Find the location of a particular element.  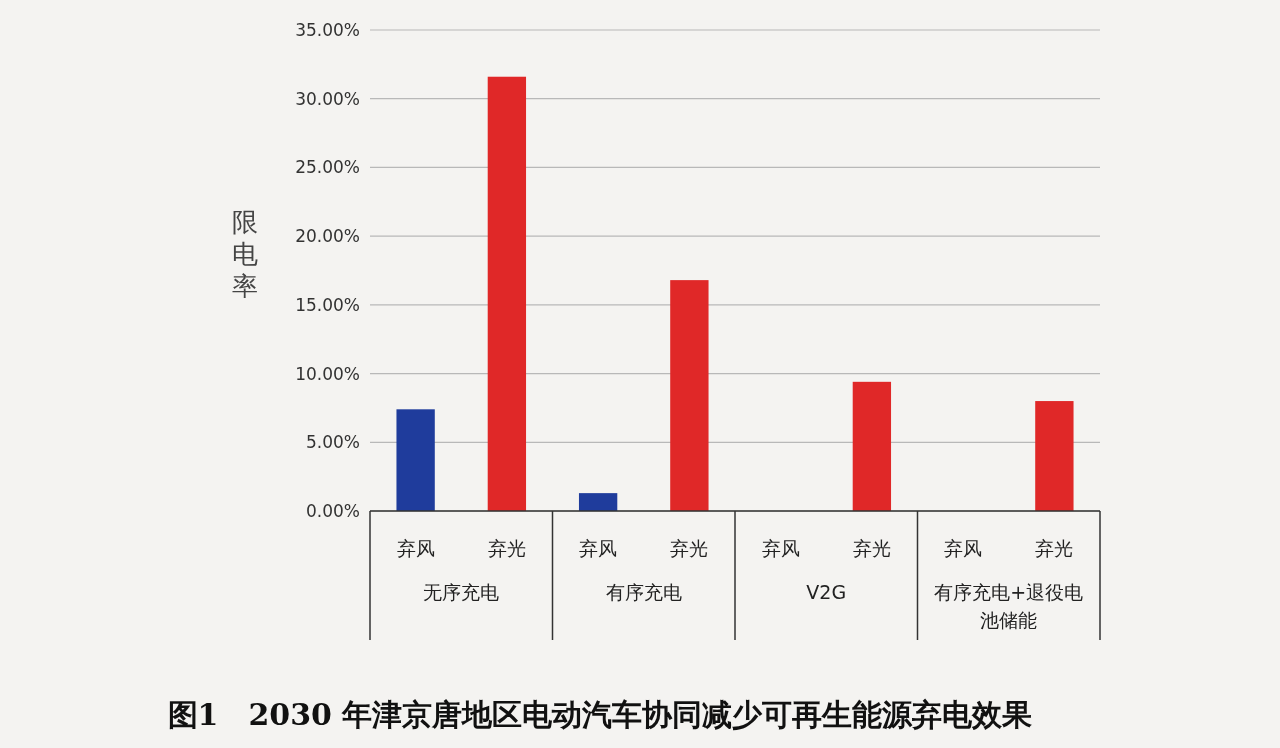

y-tick-label: 35.00% is located at coordinates (327, 30).